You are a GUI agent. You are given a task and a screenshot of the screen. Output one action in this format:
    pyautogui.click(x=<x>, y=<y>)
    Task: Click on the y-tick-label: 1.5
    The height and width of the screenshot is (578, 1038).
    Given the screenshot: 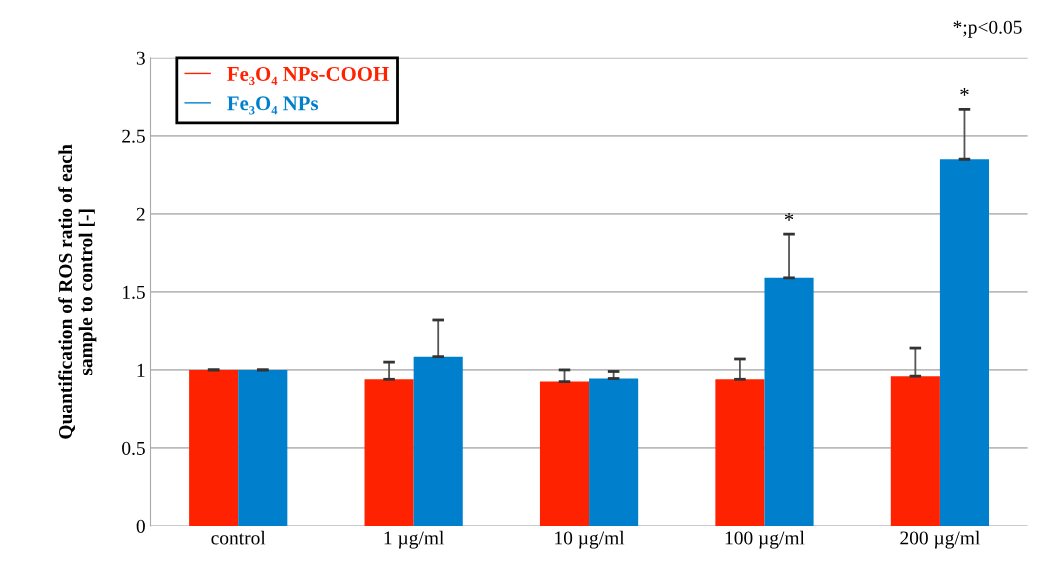 What is the action you would take?
    pyautogui.click(x=134, y=292)
    